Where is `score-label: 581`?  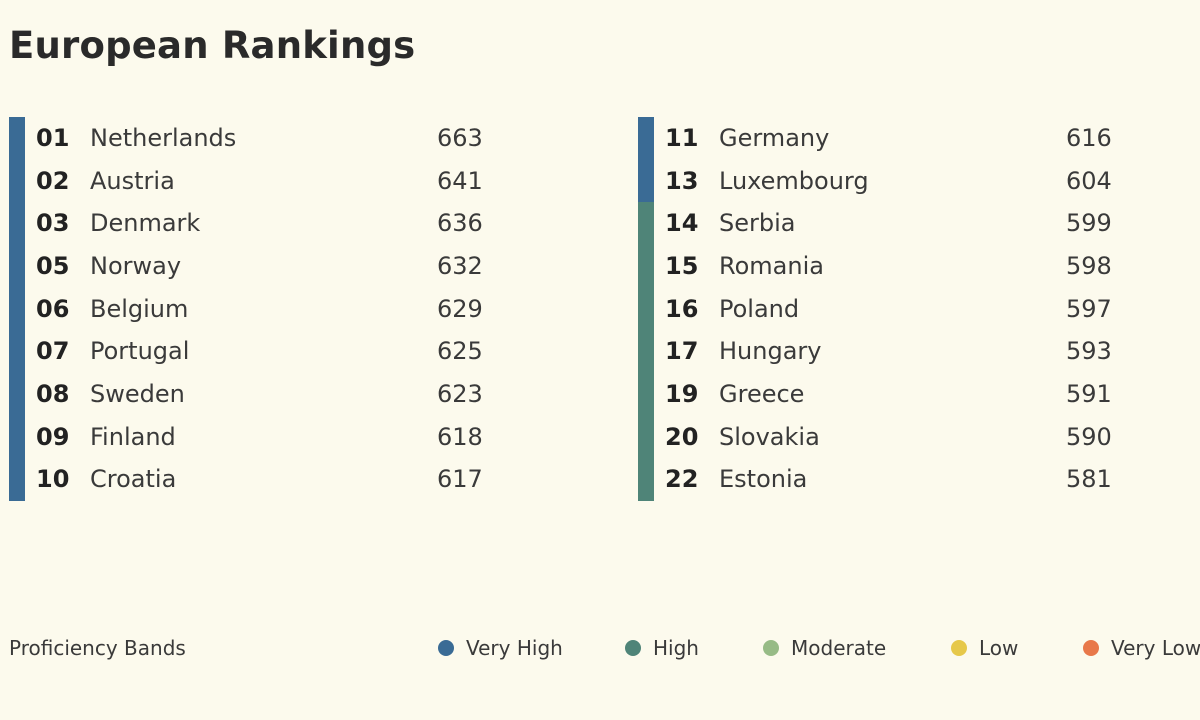 score-label: 581 is located at coordinates (1089, 479).